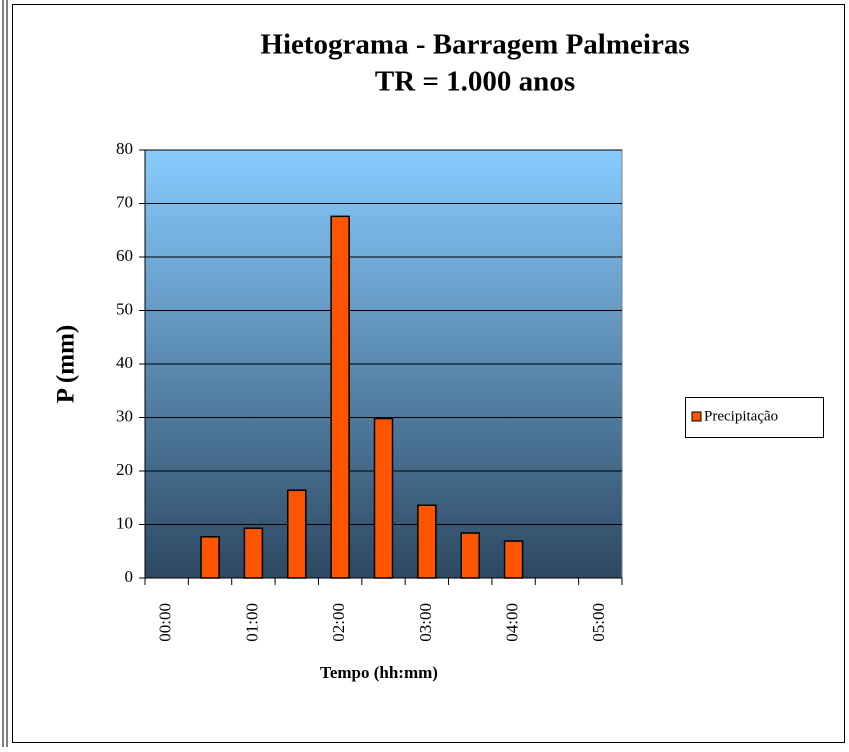  What do you see at coordinates (124, 522) in the screenshot?
I see `y-tick-label: 10` at bounding box center [124, 522].